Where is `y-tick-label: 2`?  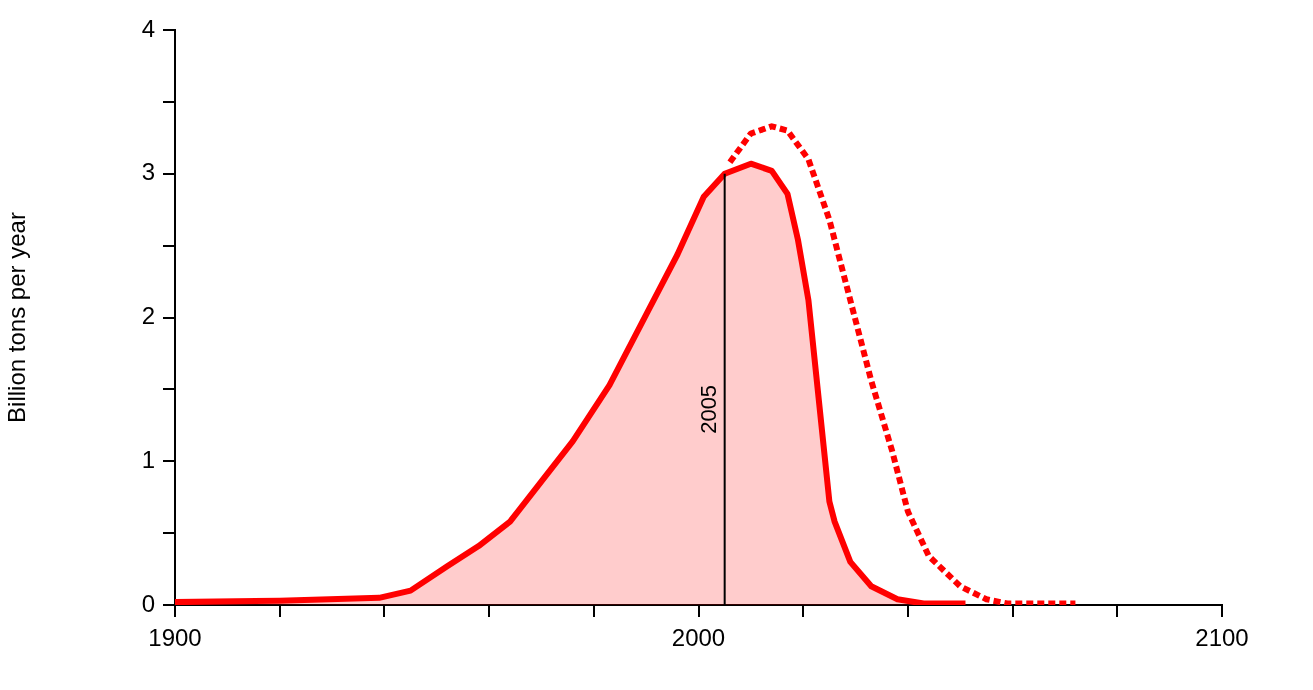
y-tick-label: 2 is located at coordinates (148, 316).